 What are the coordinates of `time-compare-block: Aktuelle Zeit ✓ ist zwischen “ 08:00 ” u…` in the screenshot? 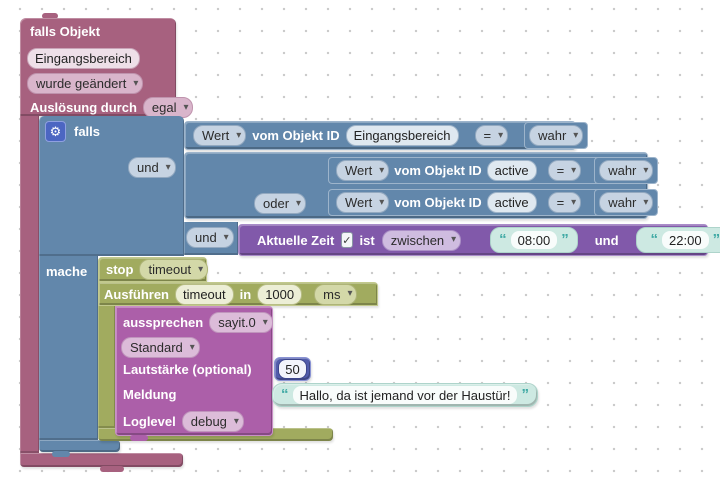 It's located at (479, 240).